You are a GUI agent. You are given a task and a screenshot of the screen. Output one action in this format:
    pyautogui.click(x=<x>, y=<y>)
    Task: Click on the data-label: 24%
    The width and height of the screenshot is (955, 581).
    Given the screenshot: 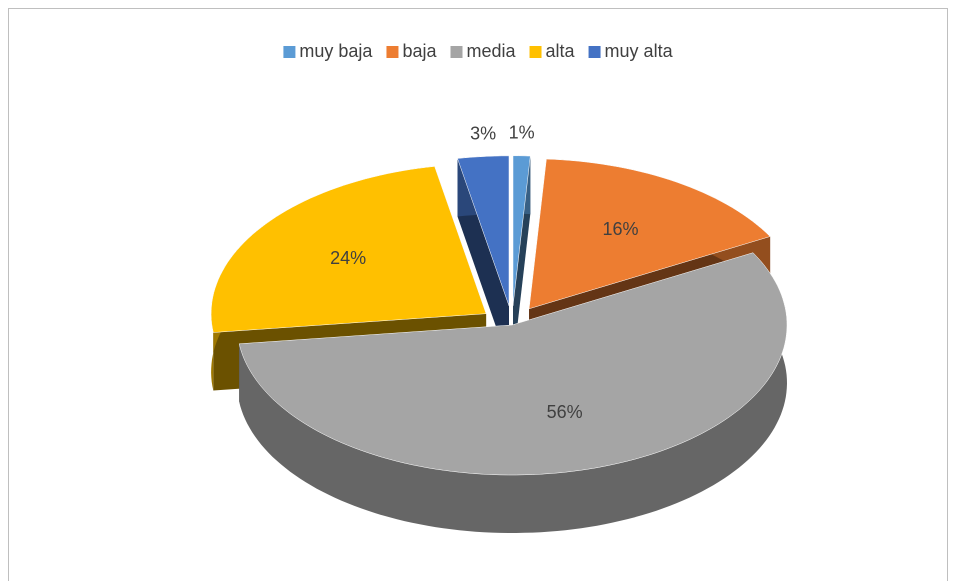 What is the action you would take?
    pyautogui.click(x=348, y=258)
    